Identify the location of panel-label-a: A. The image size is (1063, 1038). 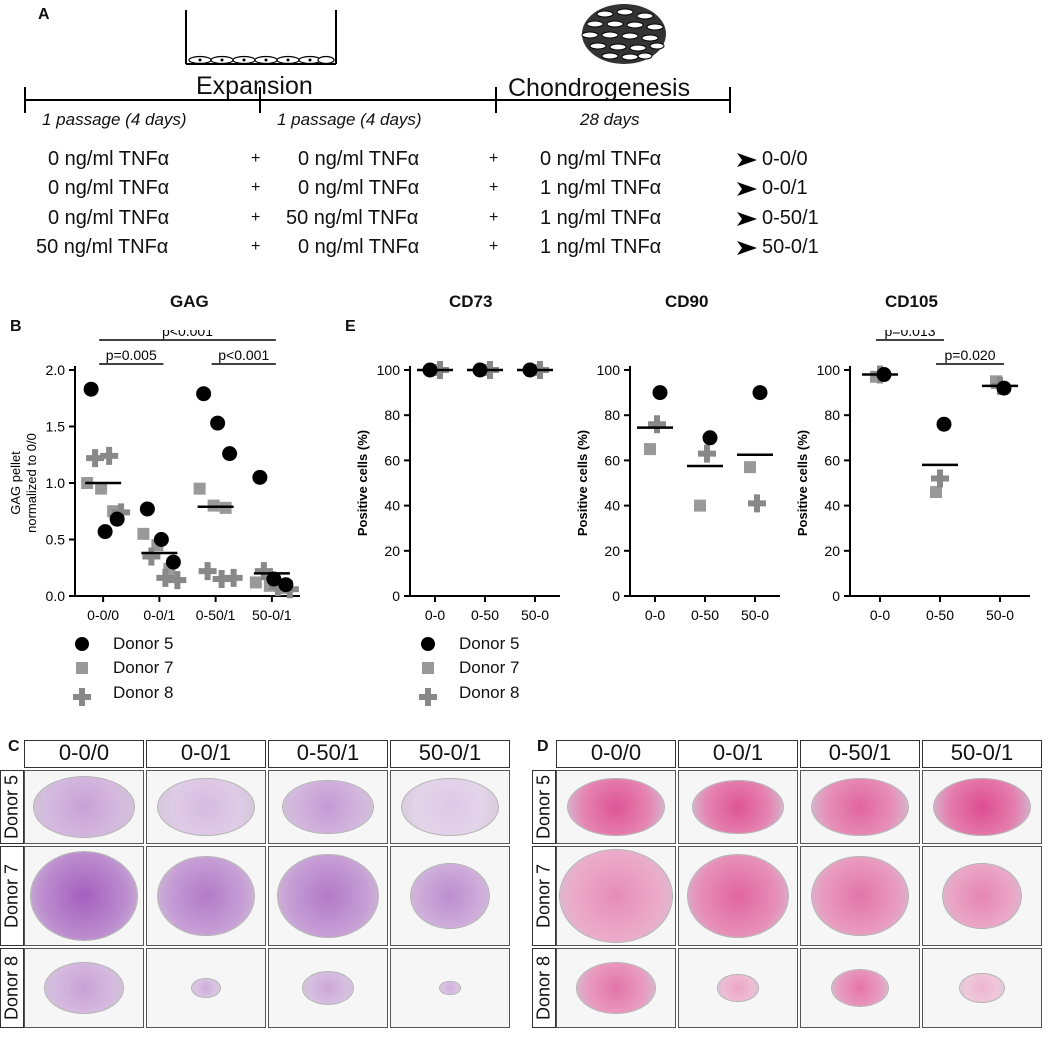
(44, 14).